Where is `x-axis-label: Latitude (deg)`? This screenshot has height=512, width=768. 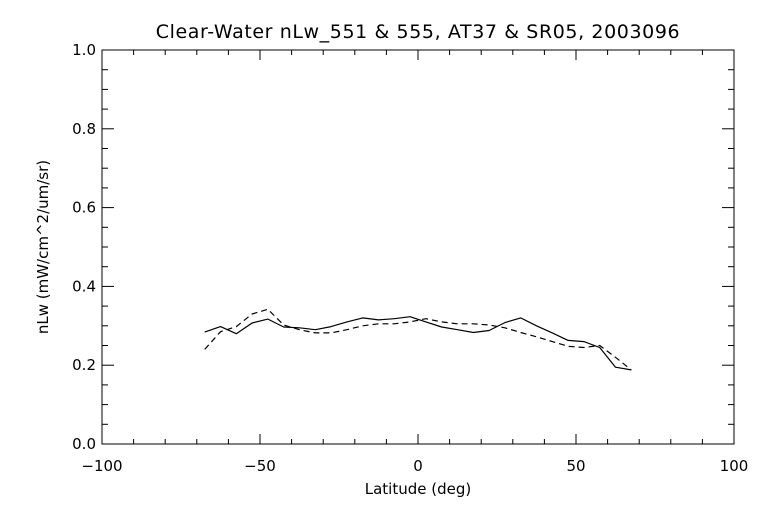 x-axis-label: Latitude (deg) is located at coordinates (418, 489).